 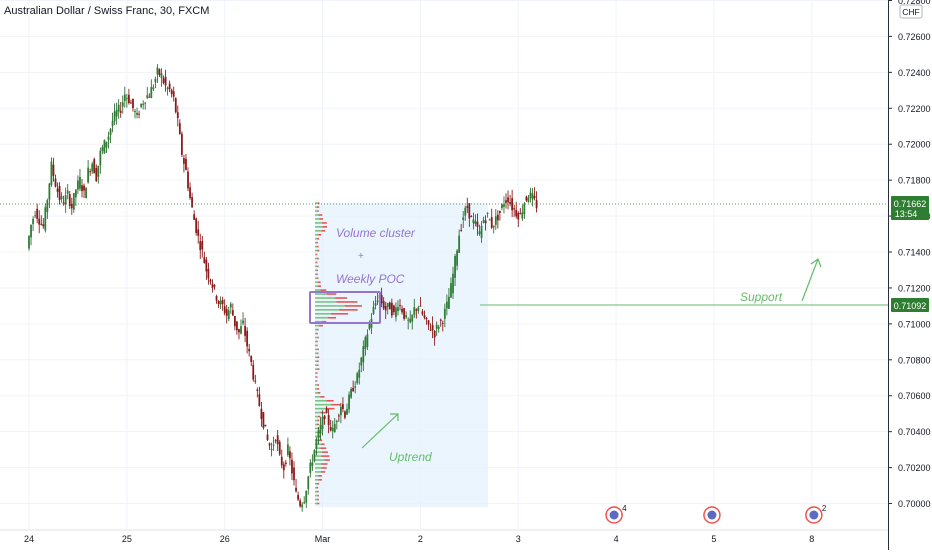 I want to click on time-tick-label: 3, so click(x=518, y=539).